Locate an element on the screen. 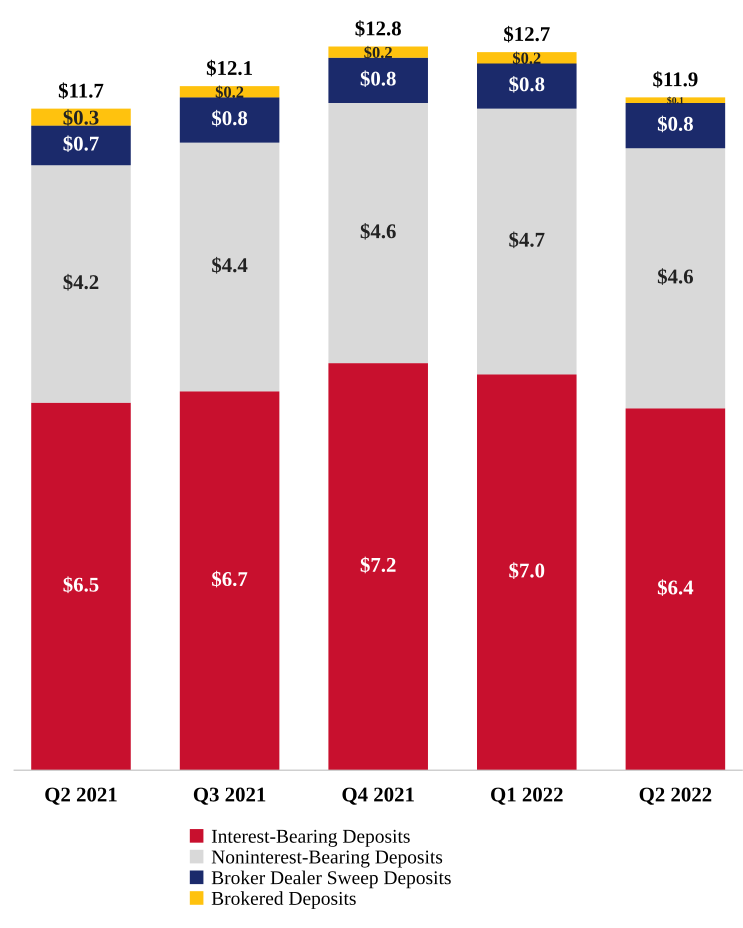 The width and height of the screenshot is (743, 928). x-tick-label: Q2 2021 is located at coordinates (81, 796).